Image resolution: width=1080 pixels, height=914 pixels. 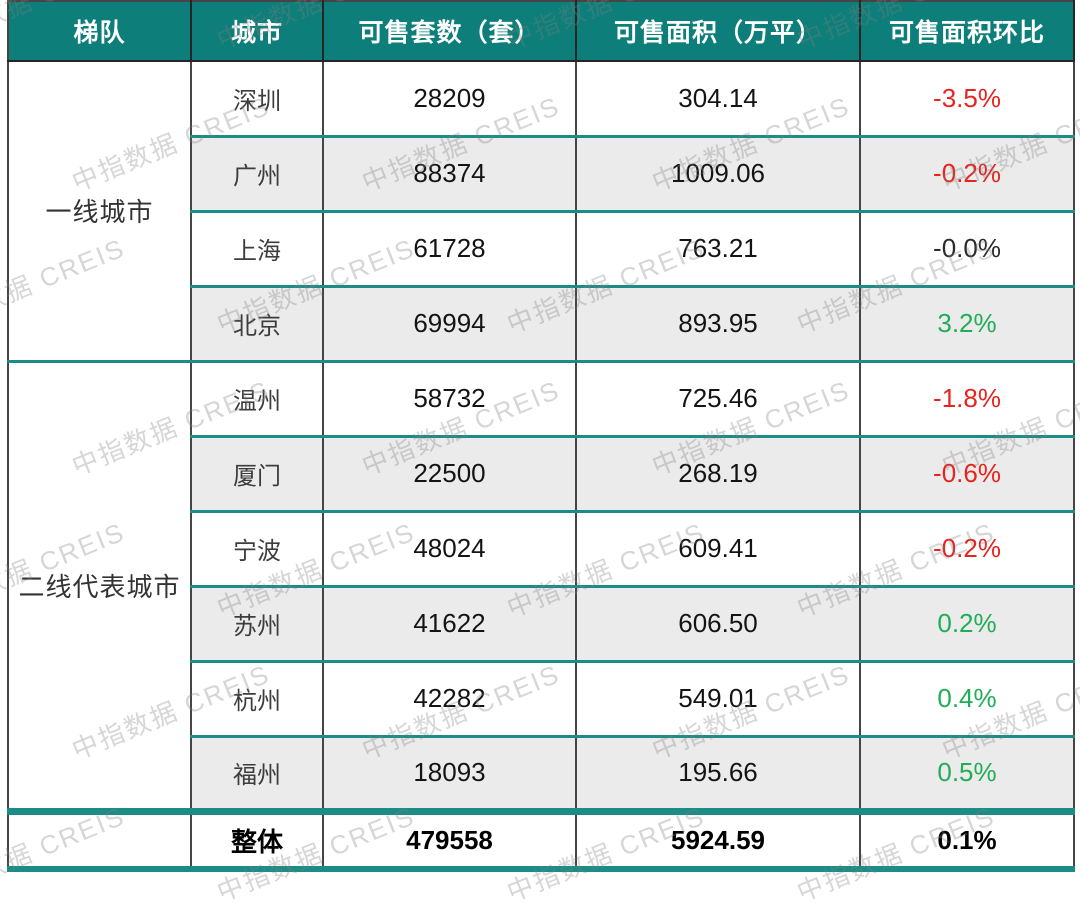 I want to click on units-cell: 48024, so click(x=450, y=549).